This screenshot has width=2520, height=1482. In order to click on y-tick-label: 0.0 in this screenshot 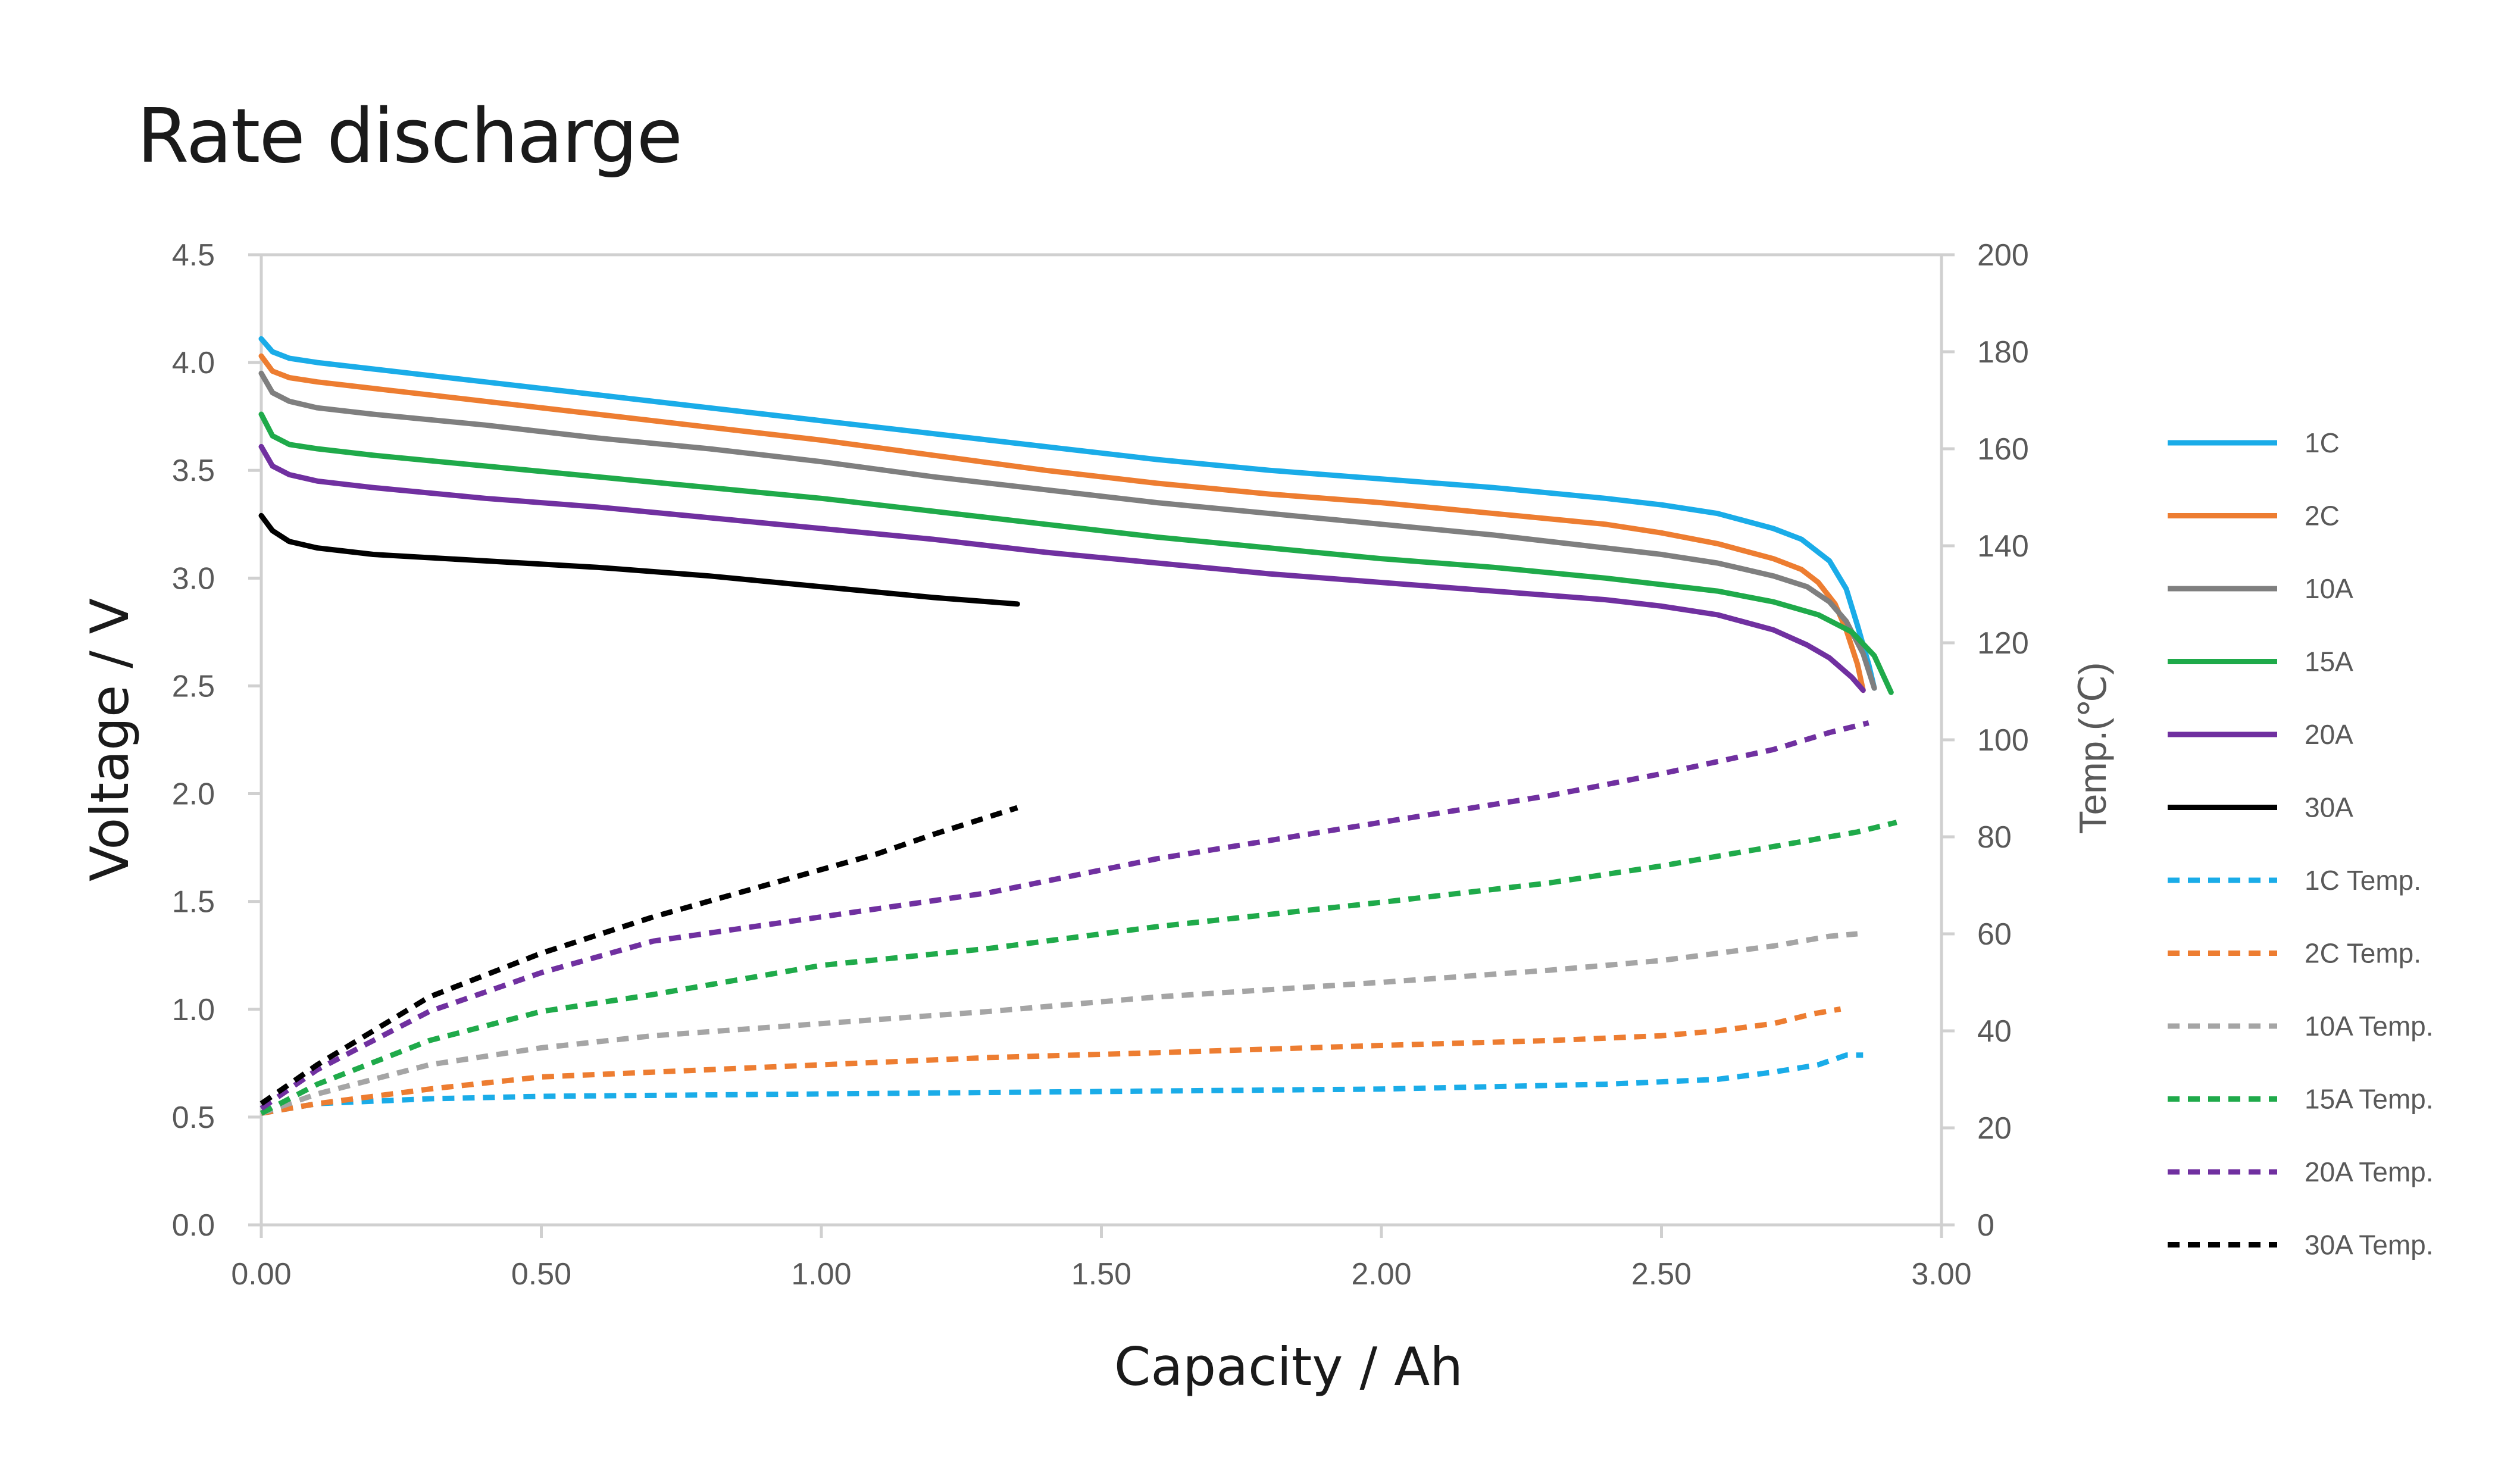, I will do `click(193, 1225)`.